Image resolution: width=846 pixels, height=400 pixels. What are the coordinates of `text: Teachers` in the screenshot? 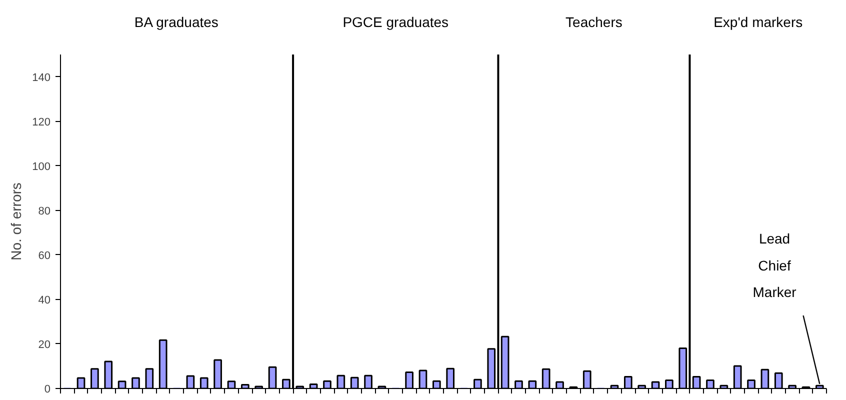 It's located at (594, 22).